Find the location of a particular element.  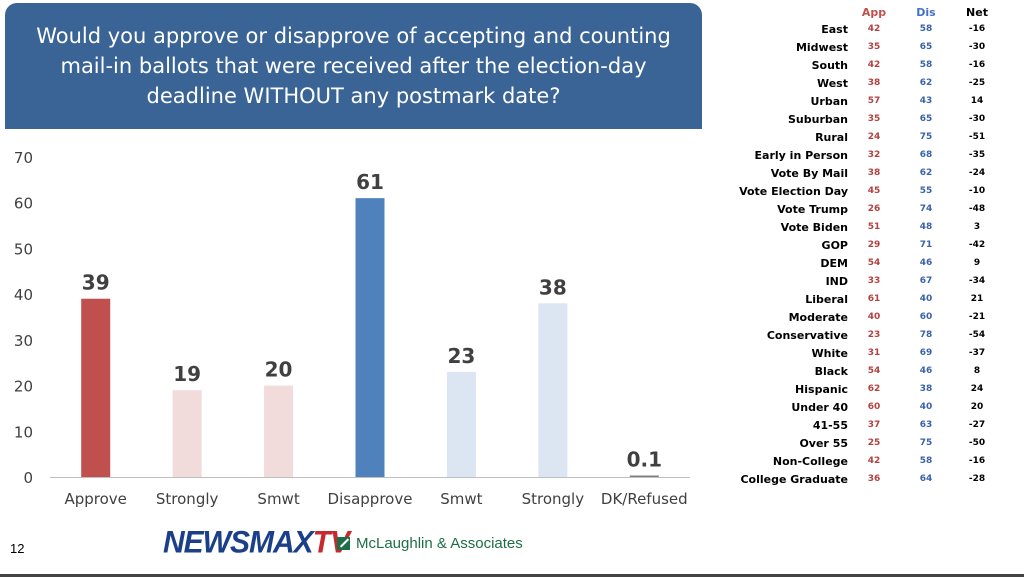

row-net-value: -35 is located at coordinates (977, 155).